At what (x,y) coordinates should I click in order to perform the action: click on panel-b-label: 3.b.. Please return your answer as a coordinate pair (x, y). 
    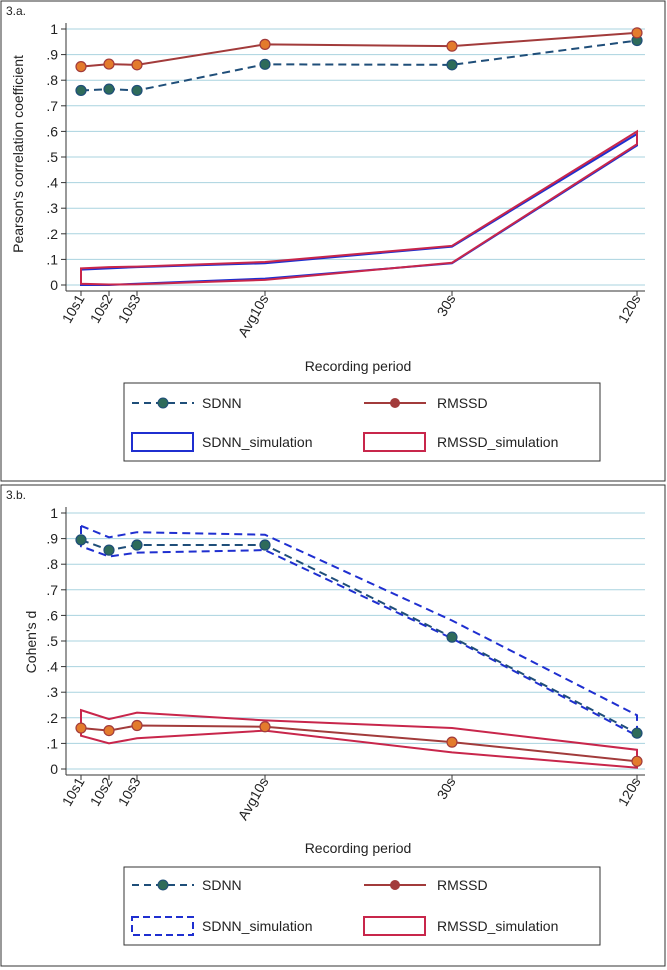
    Looking at the image, I should click on (16, 495).